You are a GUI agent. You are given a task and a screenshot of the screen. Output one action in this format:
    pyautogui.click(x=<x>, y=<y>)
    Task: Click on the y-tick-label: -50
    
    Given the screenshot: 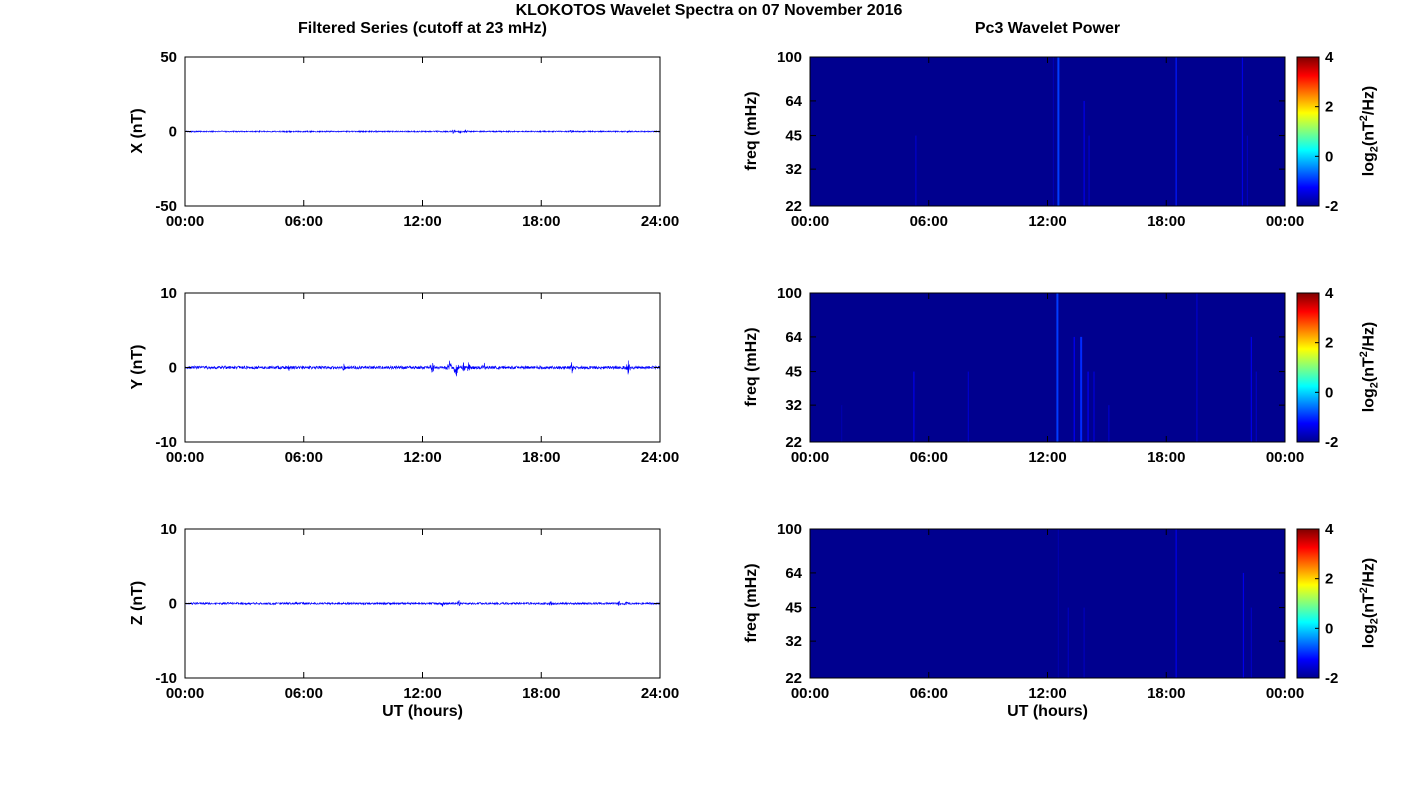 What is the action you would take?
    pyautogui.click(x=166, y=206)
    